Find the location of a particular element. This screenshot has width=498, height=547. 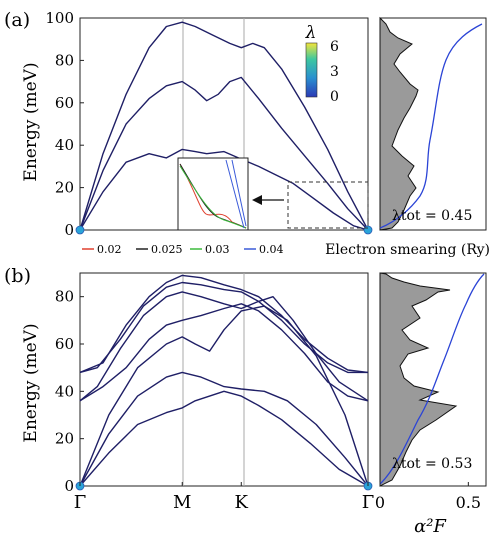

panel-a-label: (a) is located at coordinates (17, 20).